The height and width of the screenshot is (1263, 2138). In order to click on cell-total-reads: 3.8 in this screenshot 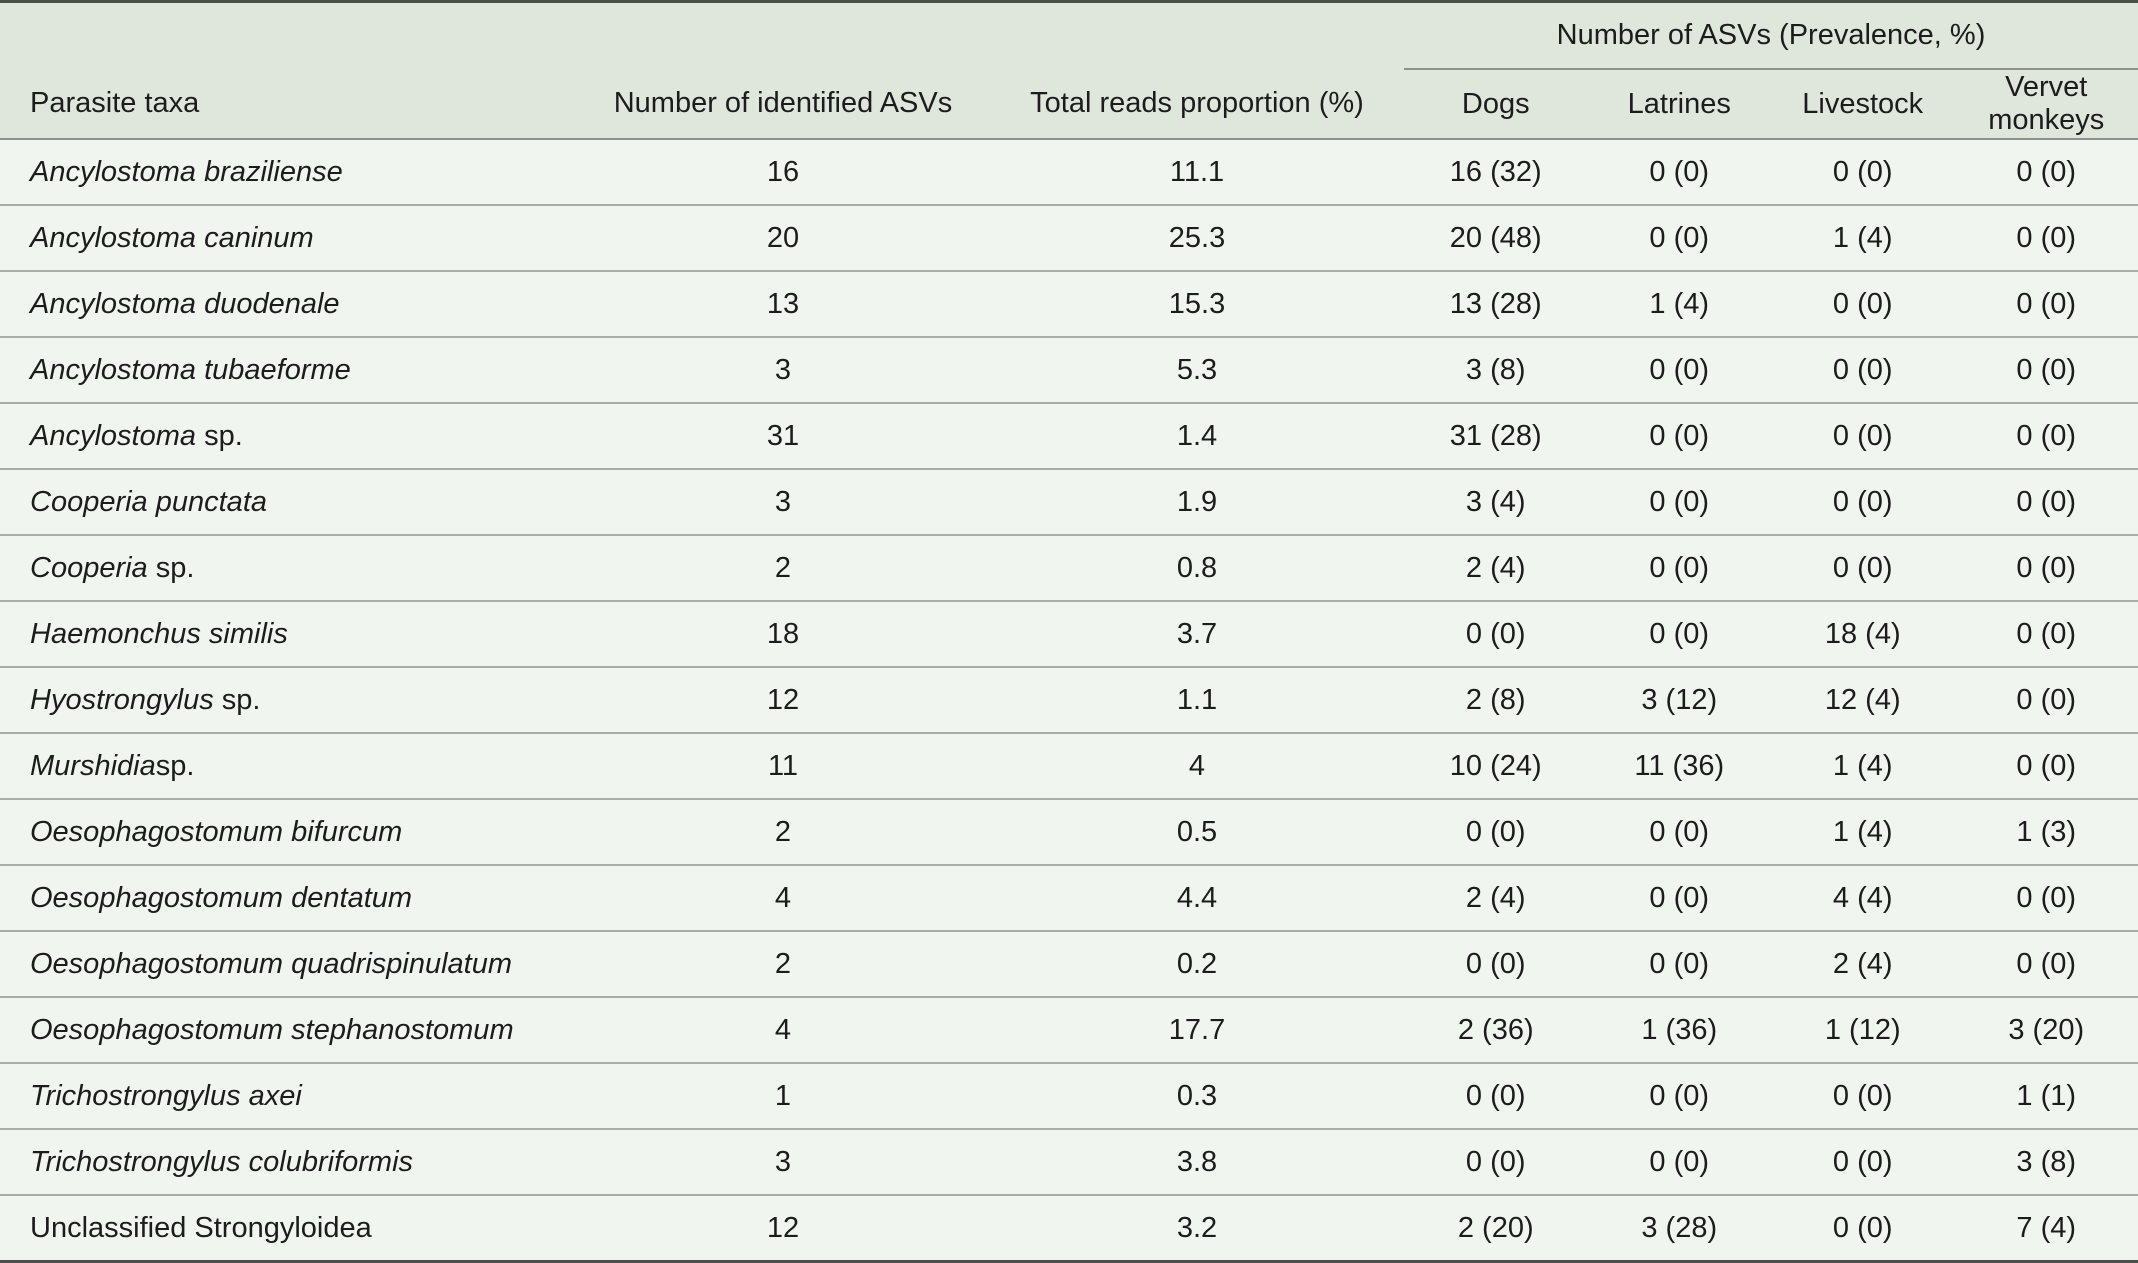, I will do `click(1197, 1162)`.